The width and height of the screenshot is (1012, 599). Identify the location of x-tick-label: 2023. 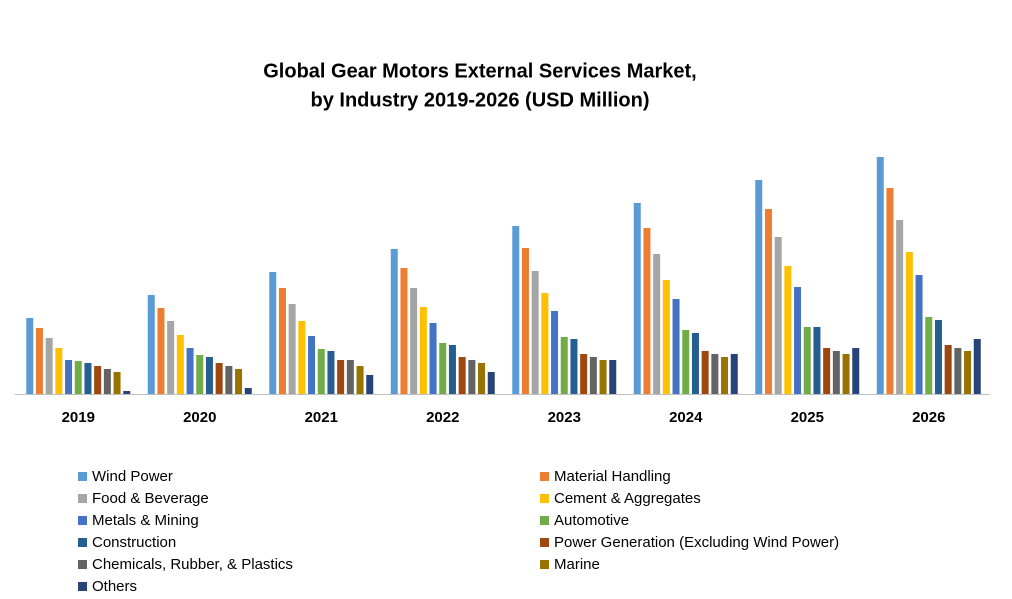
(564, 417).